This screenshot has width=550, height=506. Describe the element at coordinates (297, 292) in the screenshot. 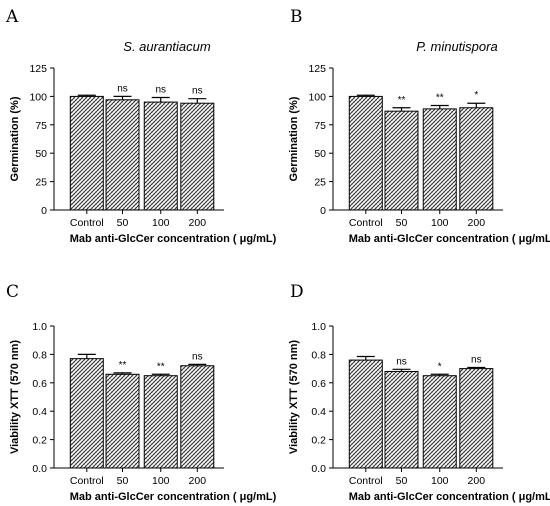

I see `panel-letter: D` at that location.